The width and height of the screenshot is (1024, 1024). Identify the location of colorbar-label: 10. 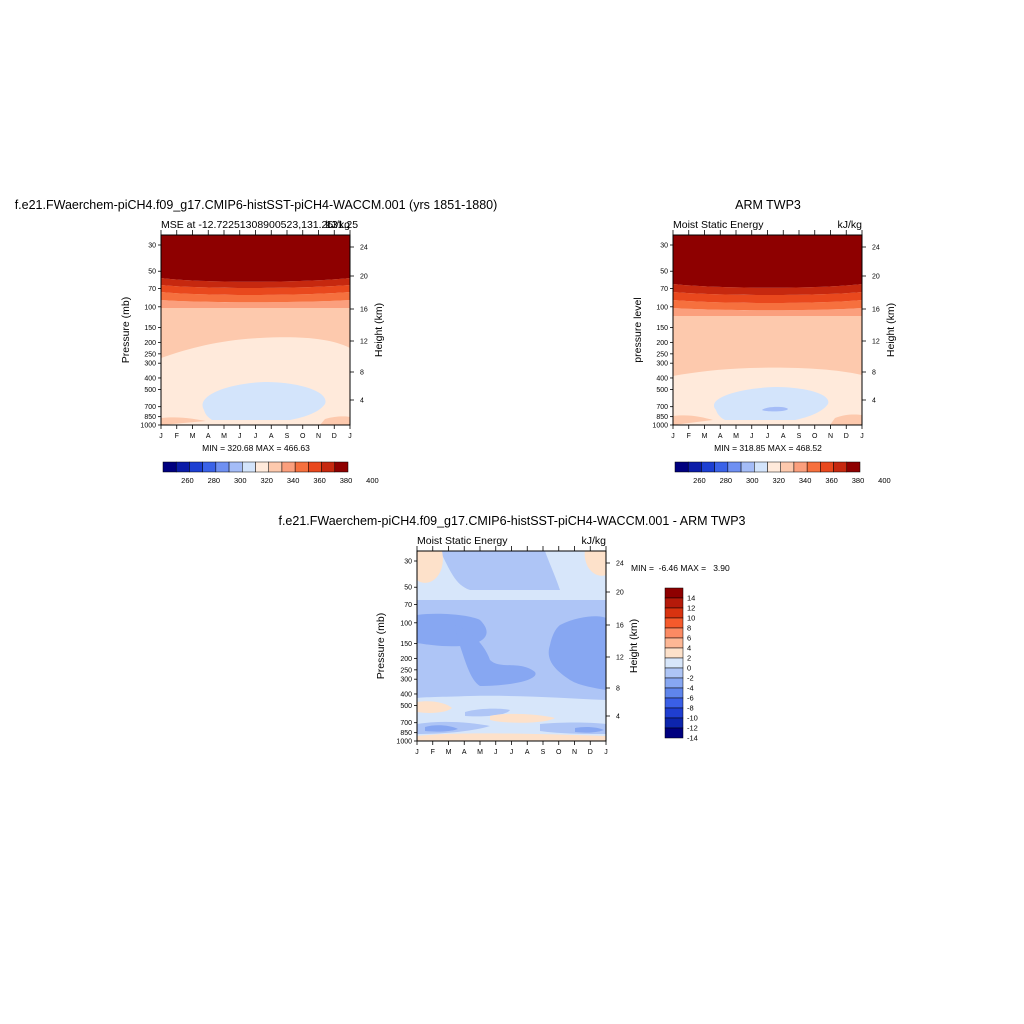
(691, 618).